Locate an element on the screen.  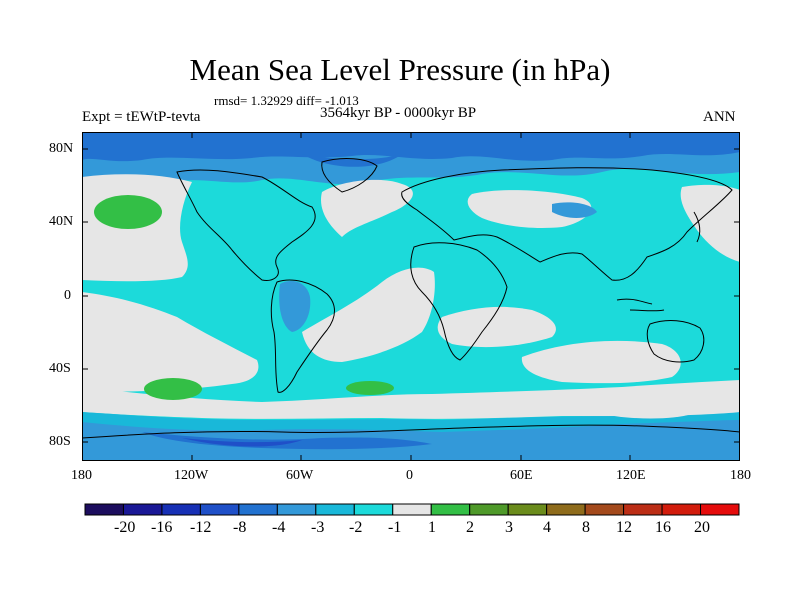
chart-title: Mean Sea Level Pressure (in hPa) is located at coordinates (400, 69).